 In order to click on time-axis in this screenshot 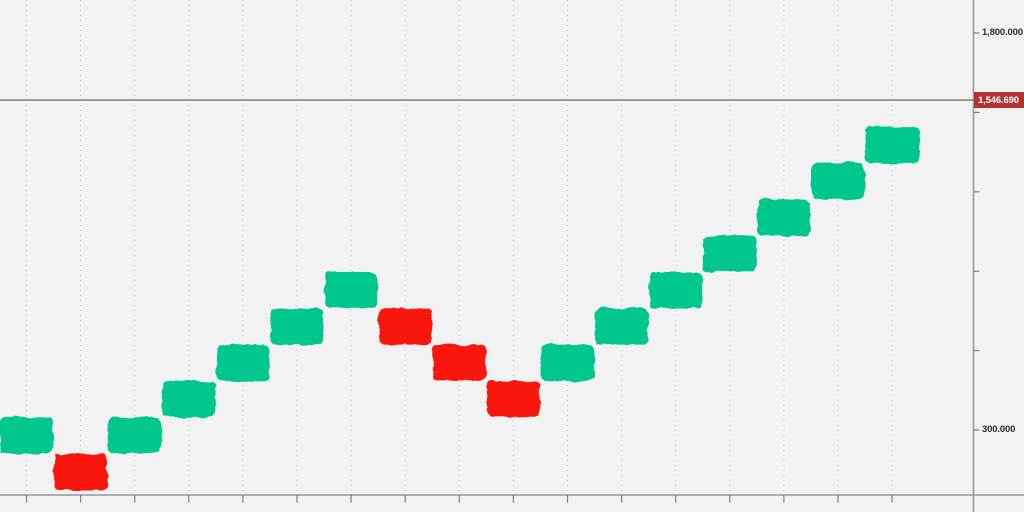, I will do `click(512, 498)`.